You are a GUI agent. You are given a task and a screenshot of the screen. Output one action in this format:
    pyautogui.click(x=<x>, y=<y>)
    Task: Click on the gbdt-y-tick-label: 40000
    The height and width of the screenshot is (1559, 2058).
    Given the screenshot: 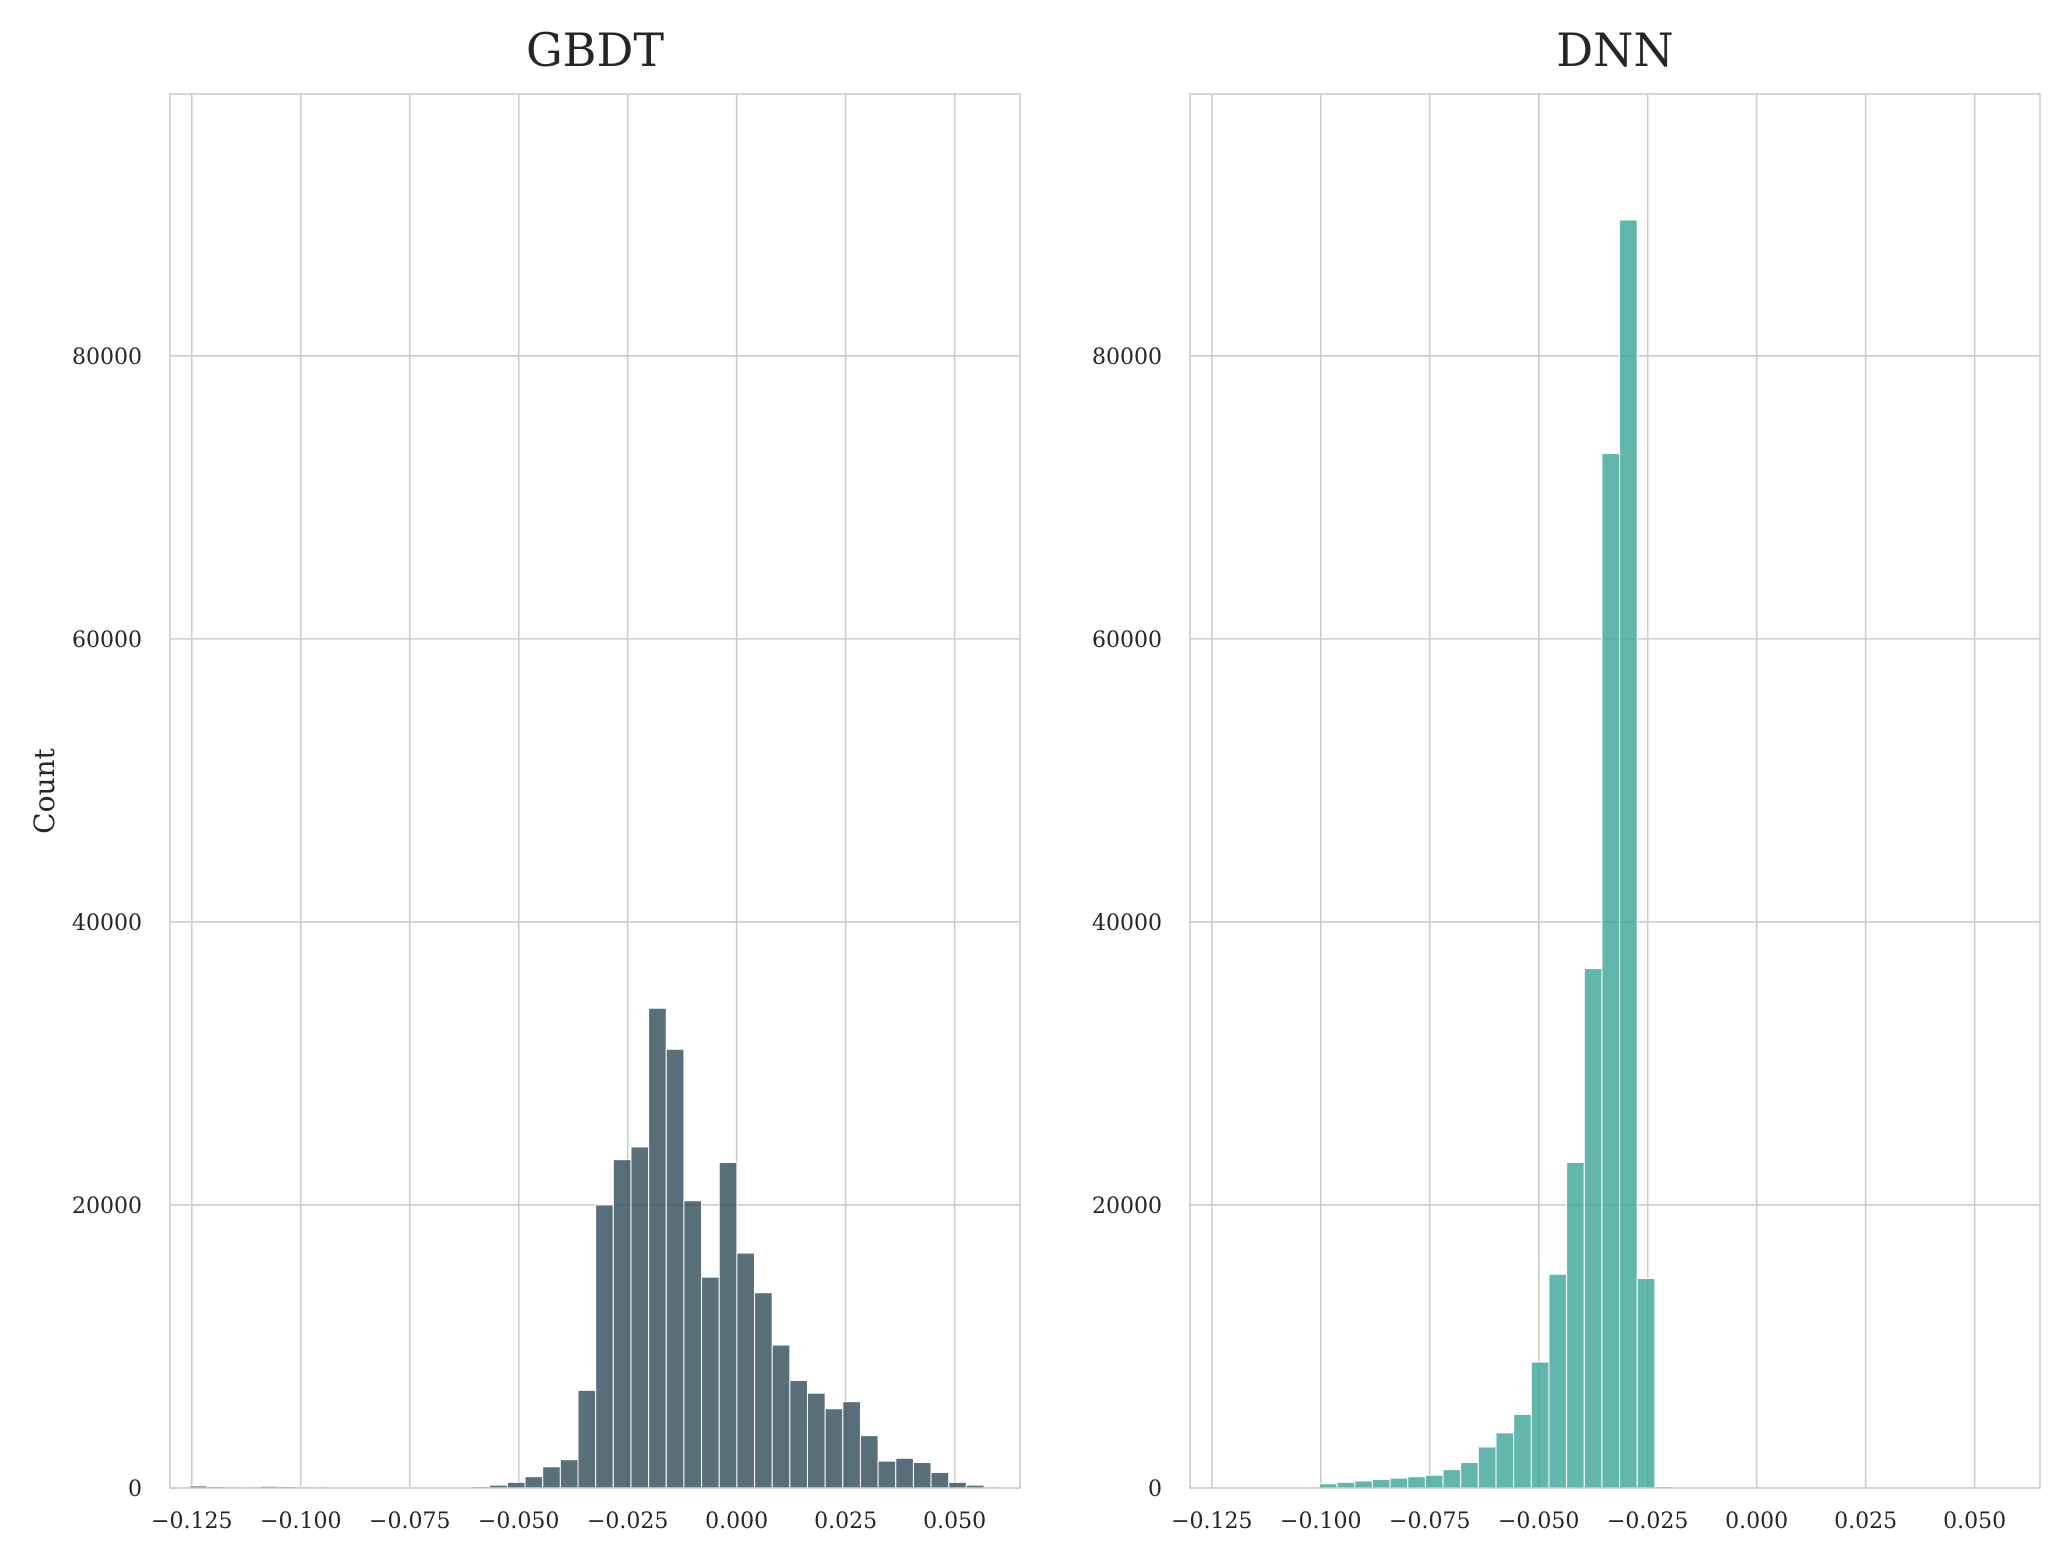 What is the action you would take?
    pyautogui.click(x=107, y=923)
    